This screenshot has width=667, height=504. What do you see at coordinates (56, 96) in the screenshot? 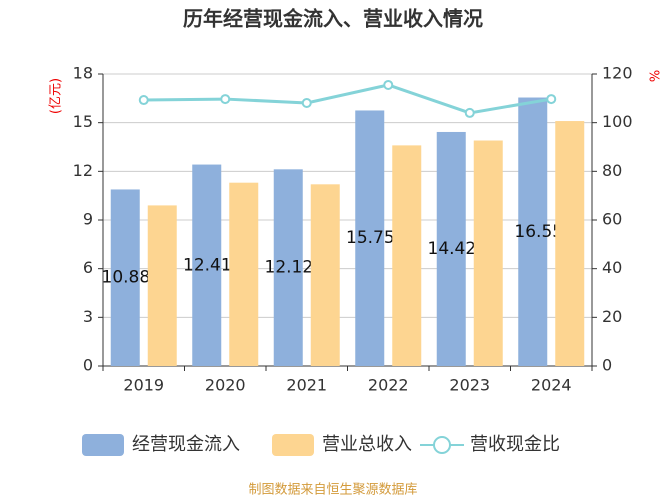
I see `y-axis-label: (亿元)` at bounding box center [56, 96].